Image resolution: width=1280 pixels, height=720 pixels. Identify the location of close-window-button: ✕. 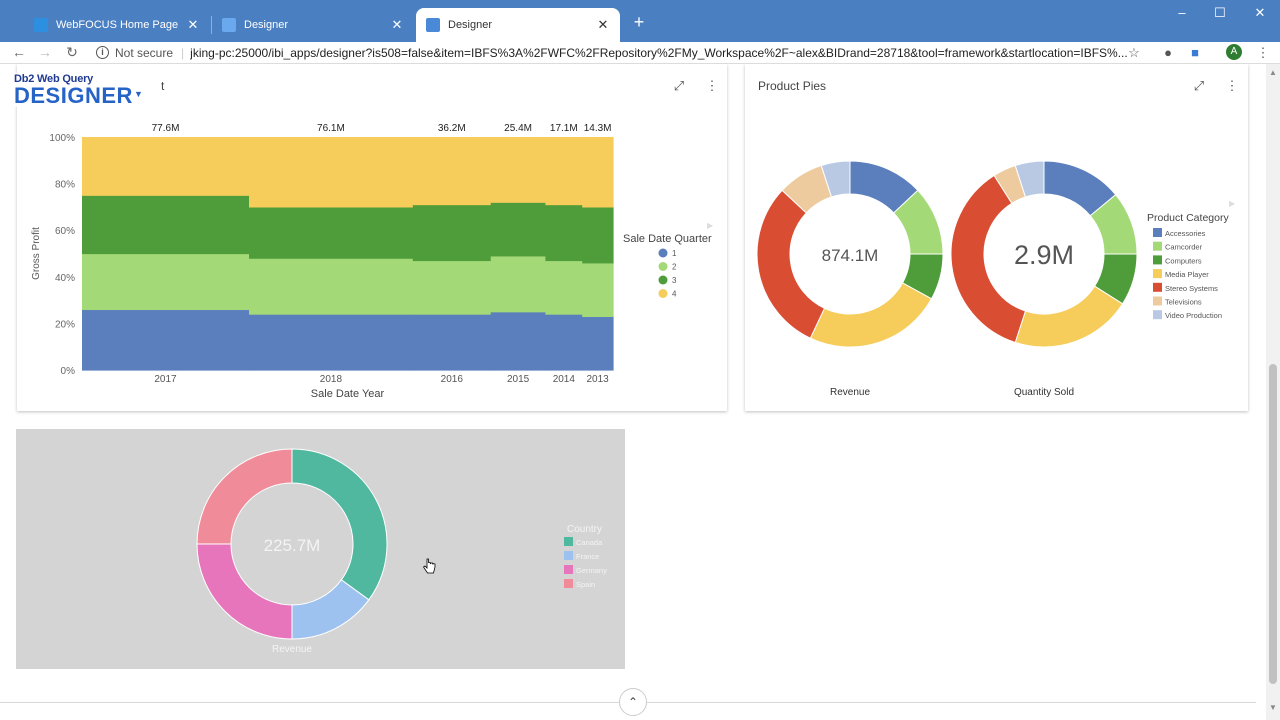
(1260, 12).